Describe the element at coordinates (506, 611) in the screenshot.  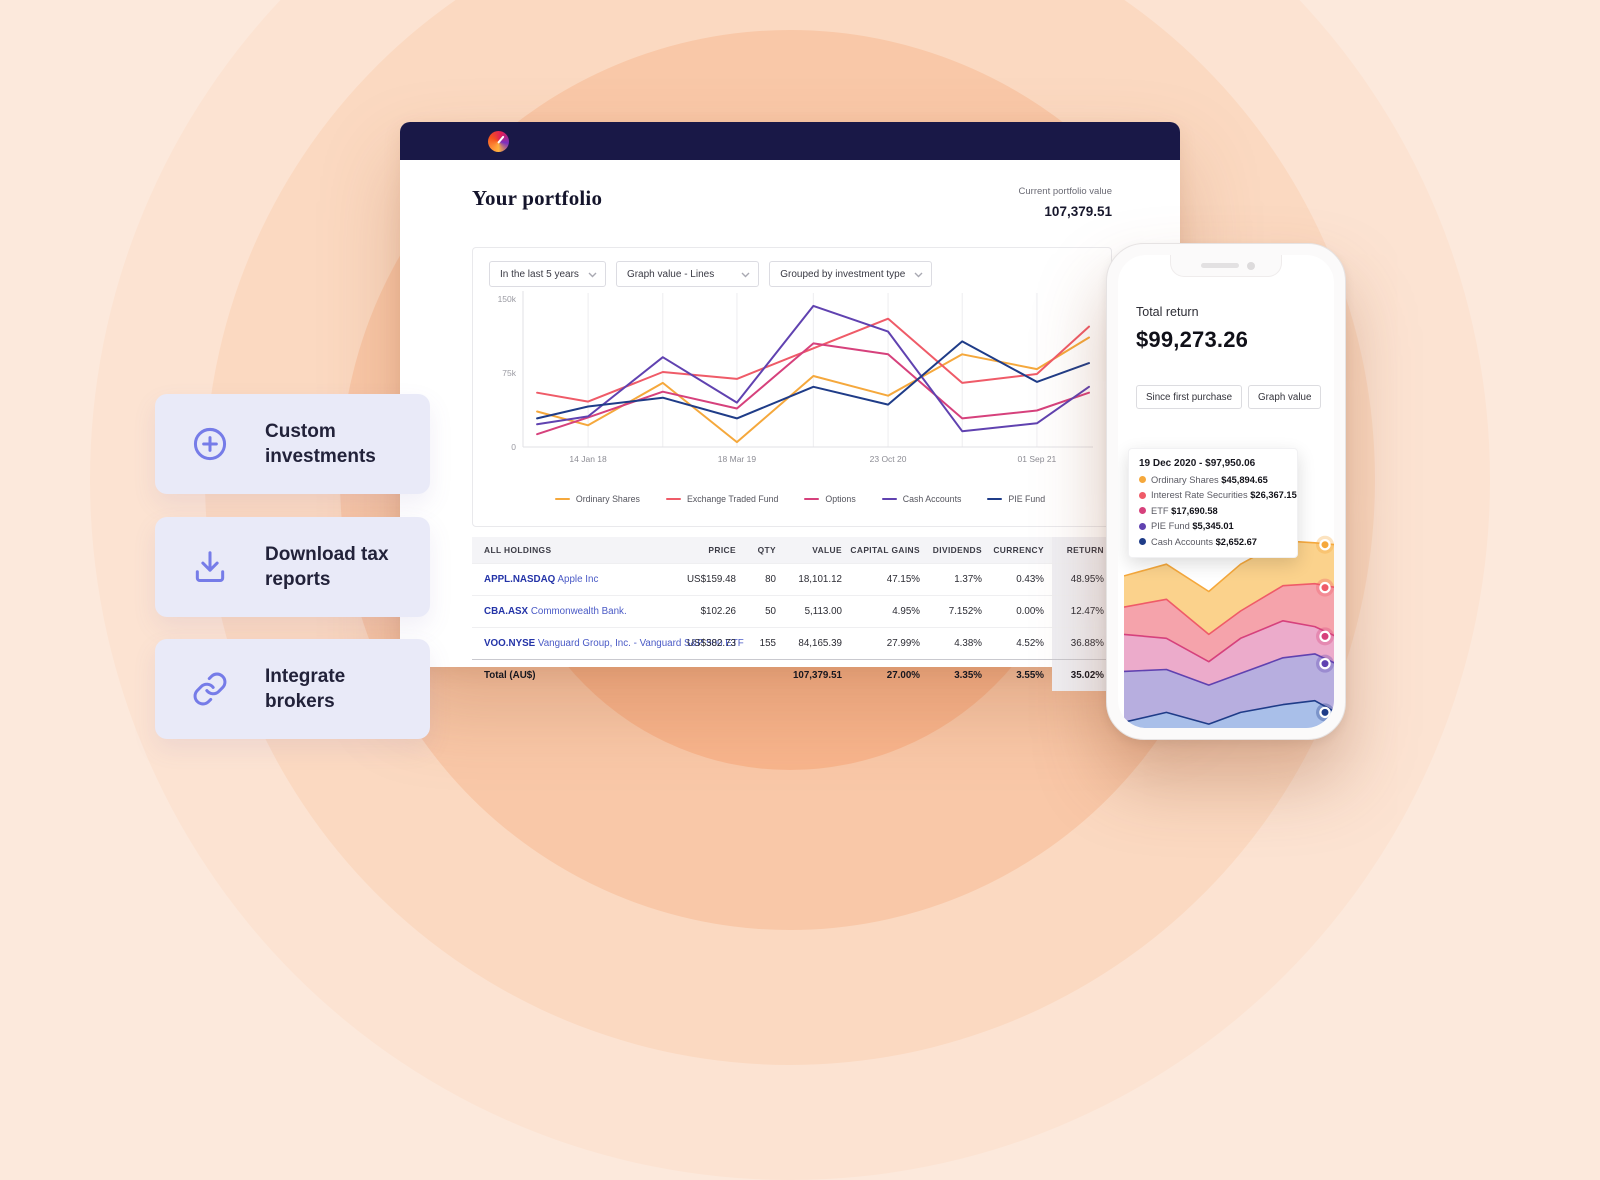
I see `ticker-link: CBA.ASX` at that location.